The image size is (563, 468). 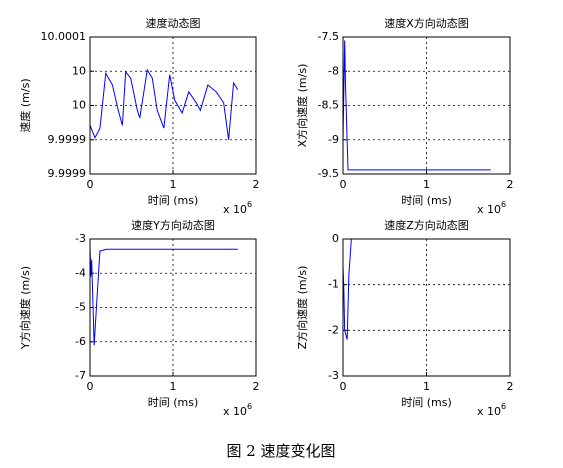 What do you see at coordinates (80, 341) in the screenshot?
I see `y-tick-label: -6` at bounding box center [80, 341].